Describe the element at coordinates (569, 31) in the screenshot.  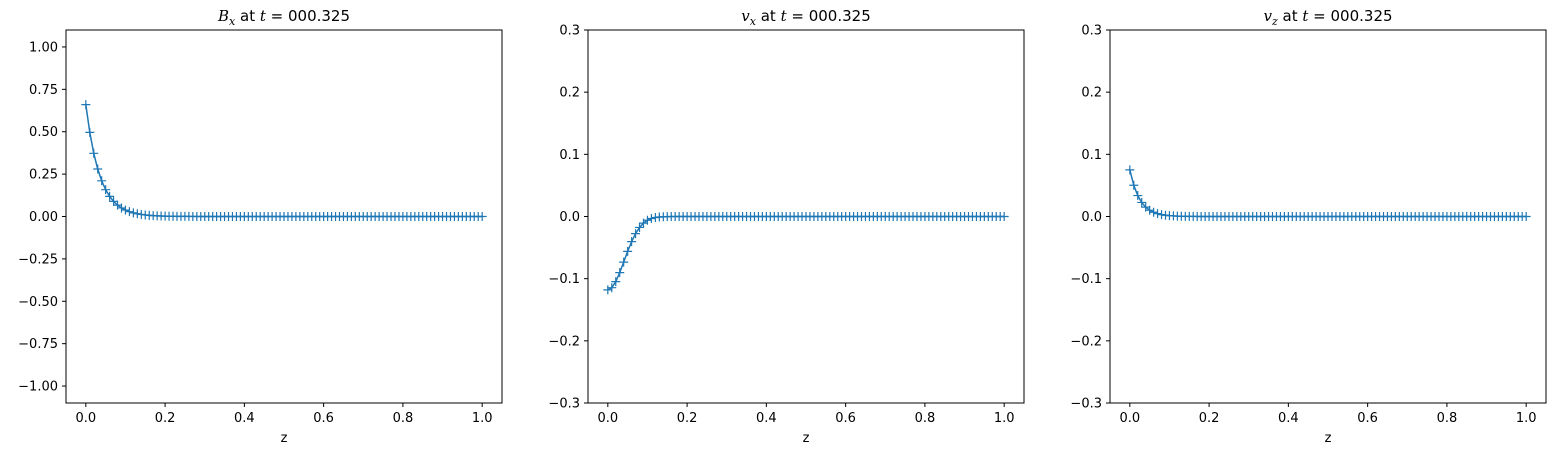
I see `y-tick-label: 0.3` at that location.